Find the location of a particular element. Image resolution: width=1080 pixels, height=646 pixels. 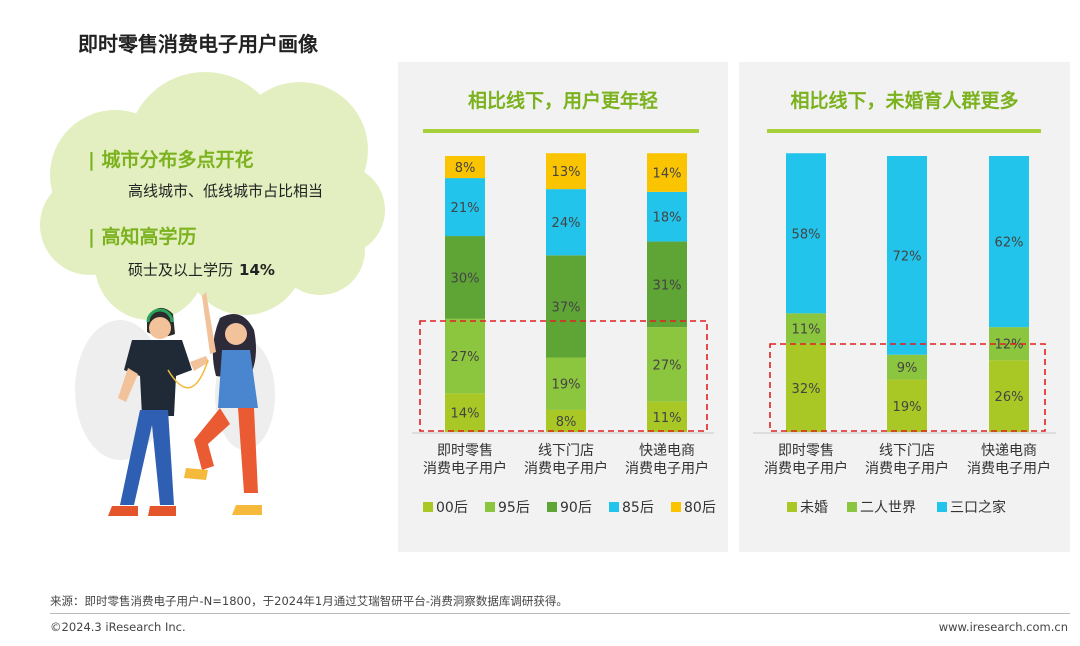

sub-education: 硕士及以上学历 14% is located at coordinates (201, 269).